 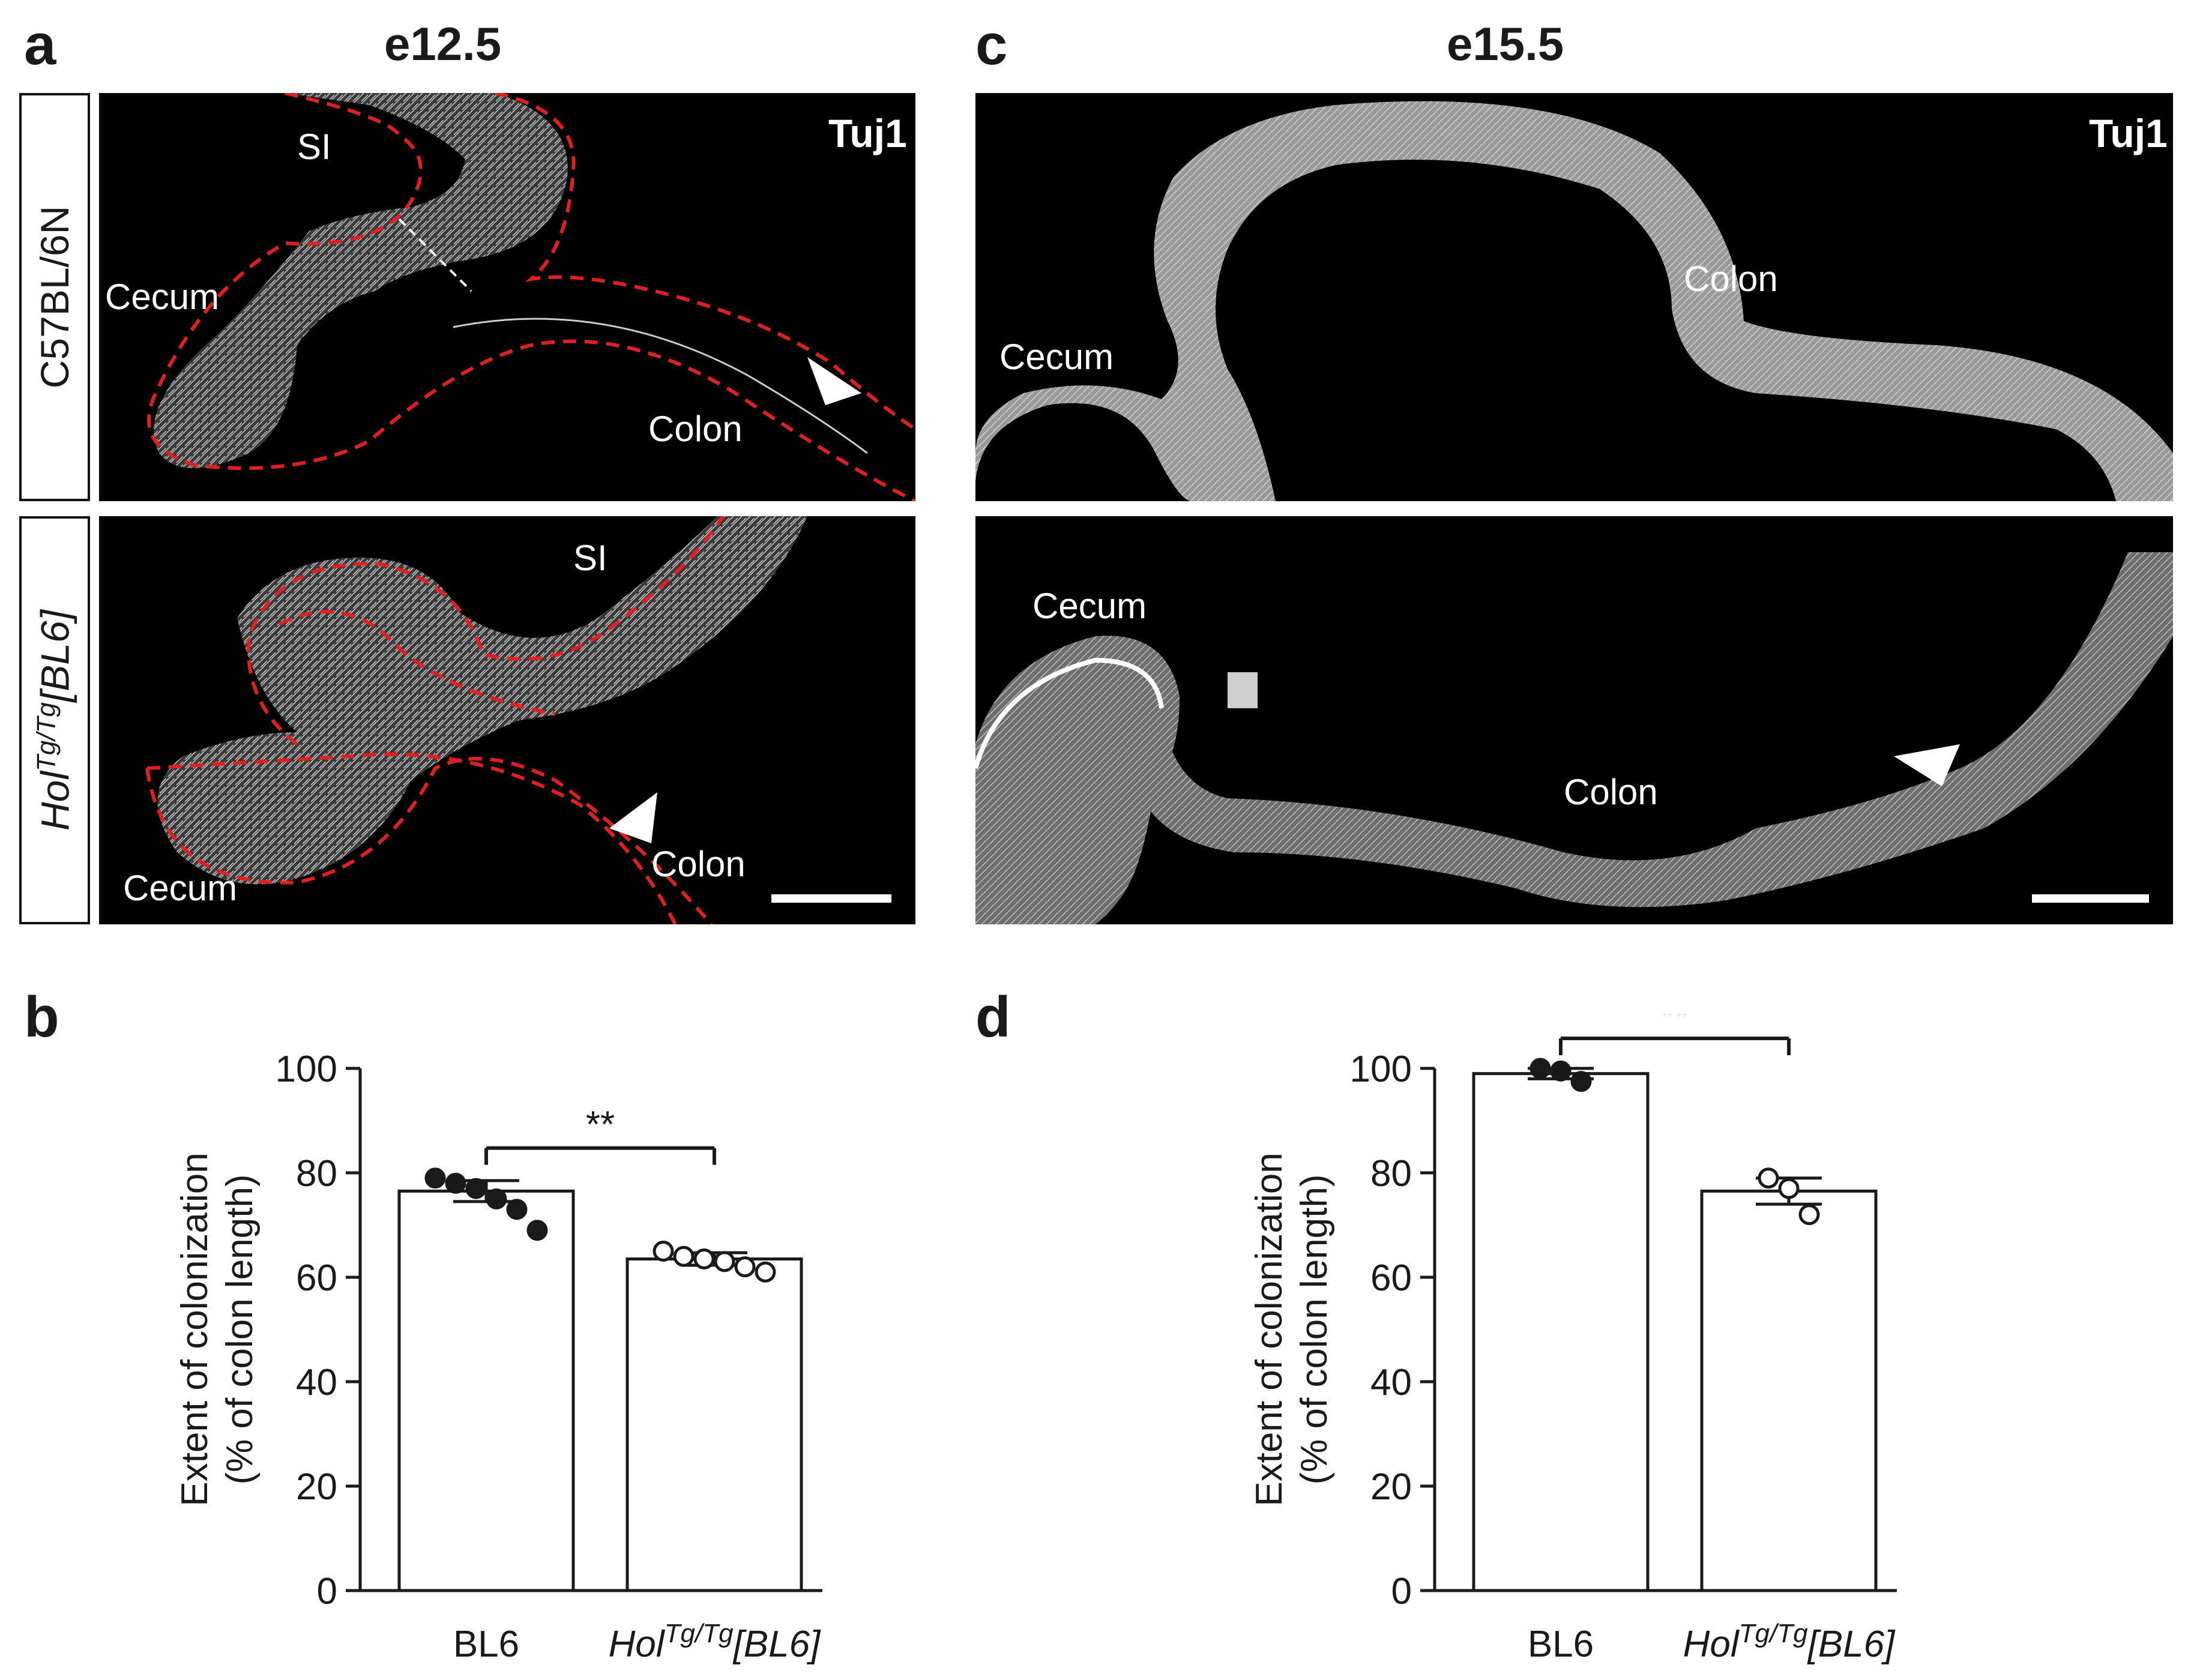 I want to click on row-label-mutant-text: HolTg/Tg[BL6], so click(x=54, y=720).